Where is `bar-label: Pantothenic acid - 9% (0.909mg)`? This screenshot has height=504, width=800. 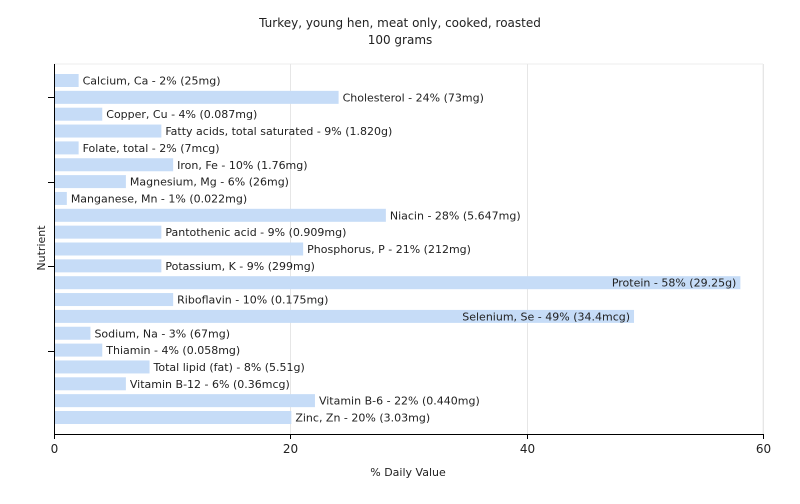 bar-label: Pantothenic acid - 9% (0.909mg) is located at coordinates (255, 232).